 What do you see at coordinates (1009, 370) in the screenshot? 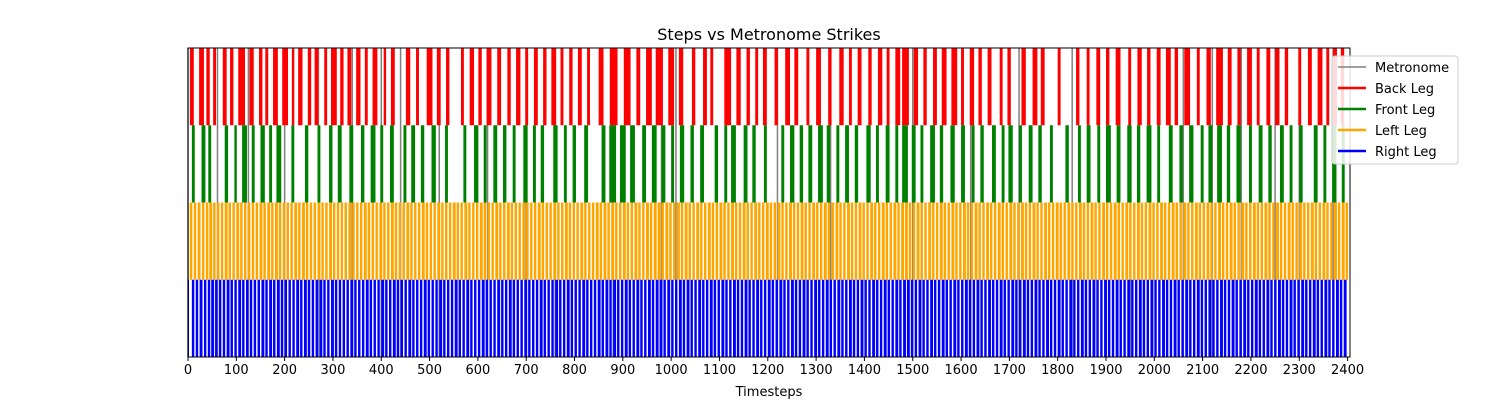
I see `x-tick-label: 1700` at bounding box center [1009, 370].